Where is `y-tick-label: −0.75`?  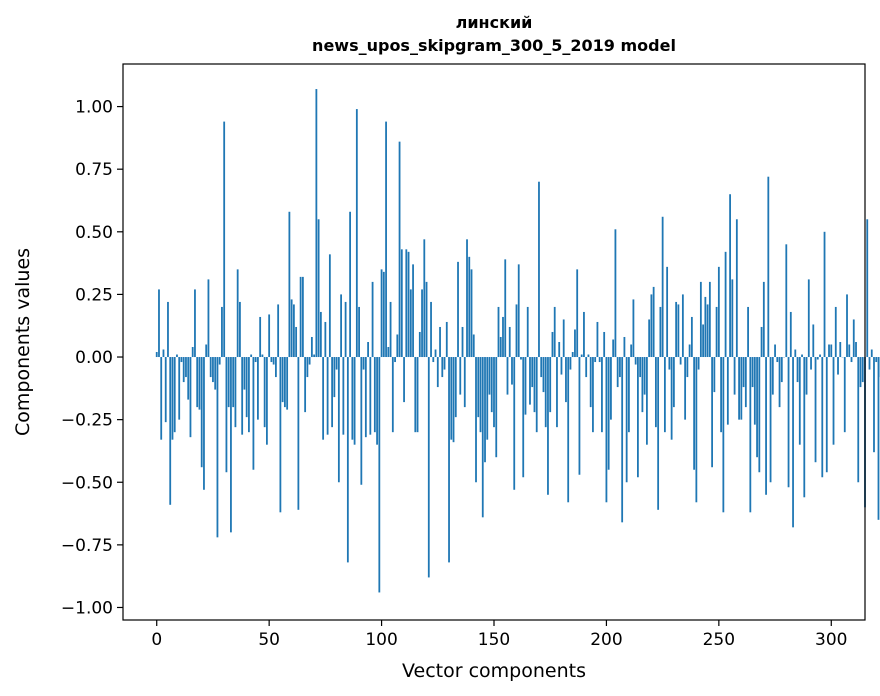 y-tick-label: −0.75 is located at coordinates (87, 546).